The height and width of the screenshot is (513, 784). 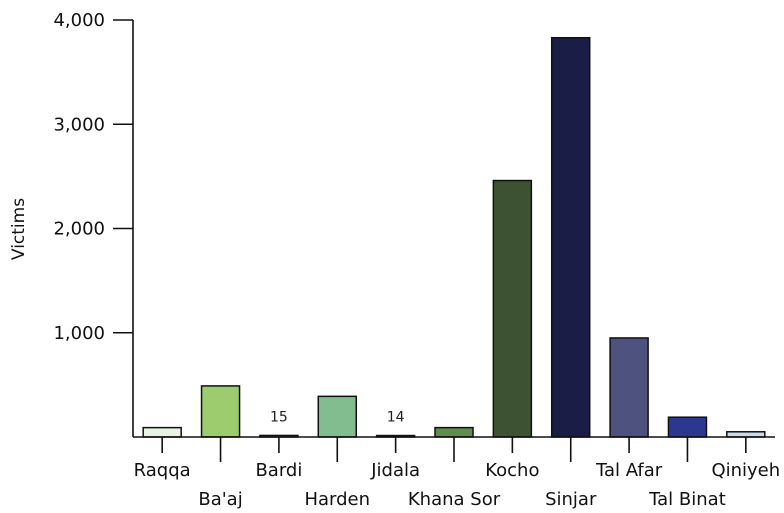 I want to click on y-tick-label: 1,000, so click(x=79, y=333).